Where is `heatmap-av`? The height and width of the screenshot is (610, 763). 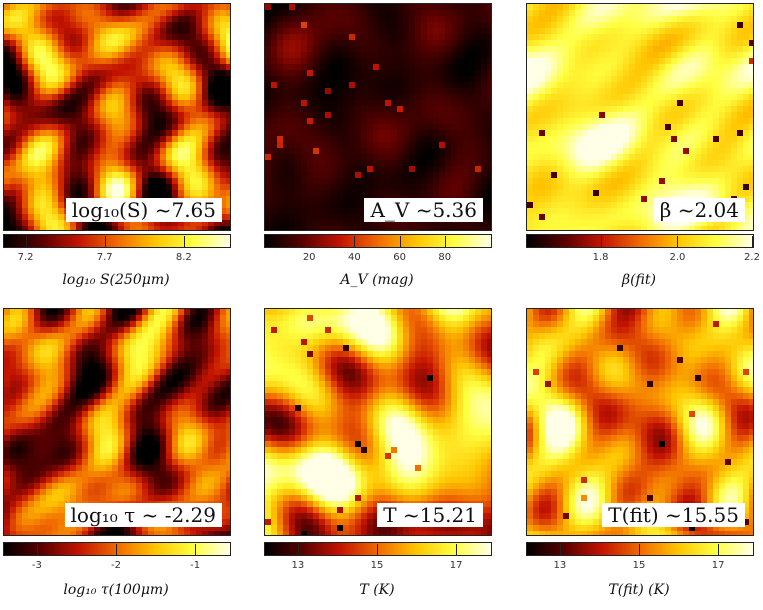
heatmap-av is located at coordinates (378, 117).